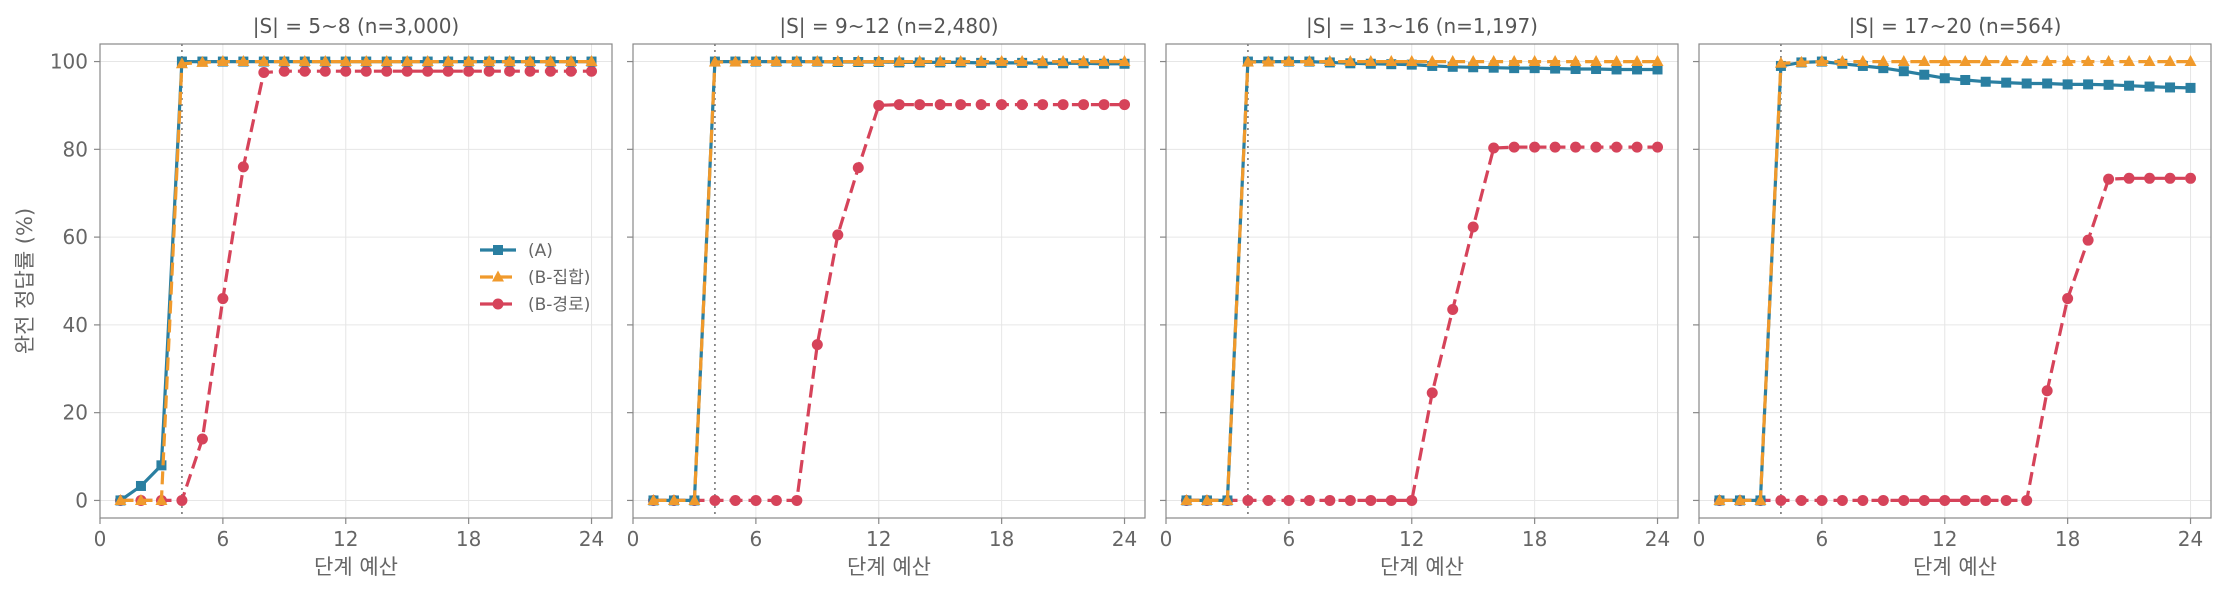  Describe the element at coordinates (888, 26) in the screenshot. I see `panel-title: |S| = 9~12 (n=2,480)` at that location.